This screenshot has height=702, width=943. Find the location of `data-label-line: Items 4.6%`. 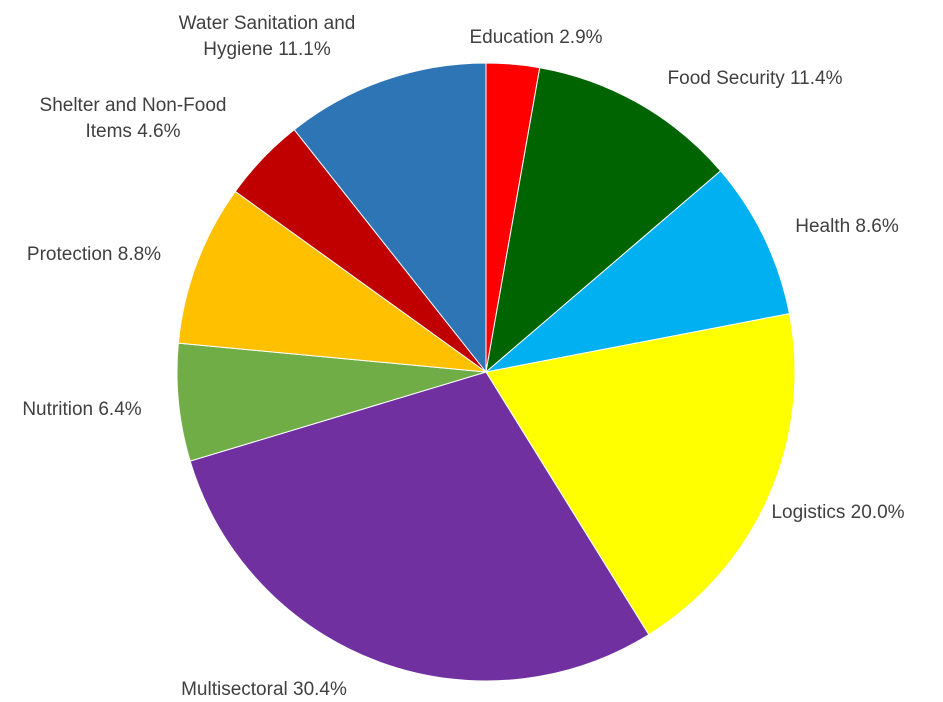

data-label-line: Items 4.6% is located at coordinates (132, 131).